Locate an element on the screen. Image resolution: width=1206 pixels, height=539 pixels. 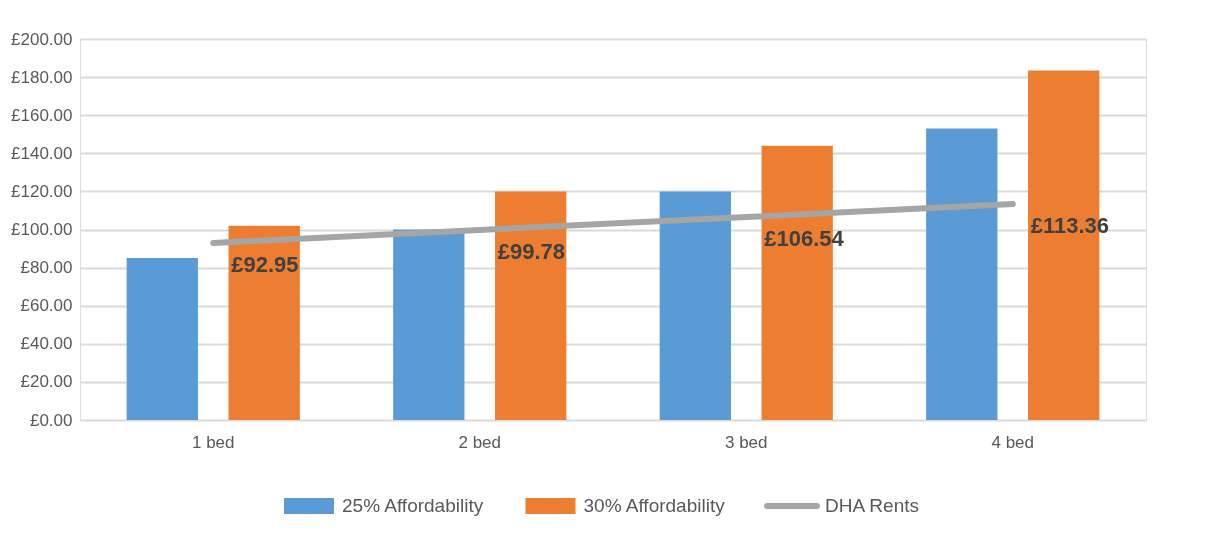
y-tick-label: £200.00 is located at coordinates (42, 39).